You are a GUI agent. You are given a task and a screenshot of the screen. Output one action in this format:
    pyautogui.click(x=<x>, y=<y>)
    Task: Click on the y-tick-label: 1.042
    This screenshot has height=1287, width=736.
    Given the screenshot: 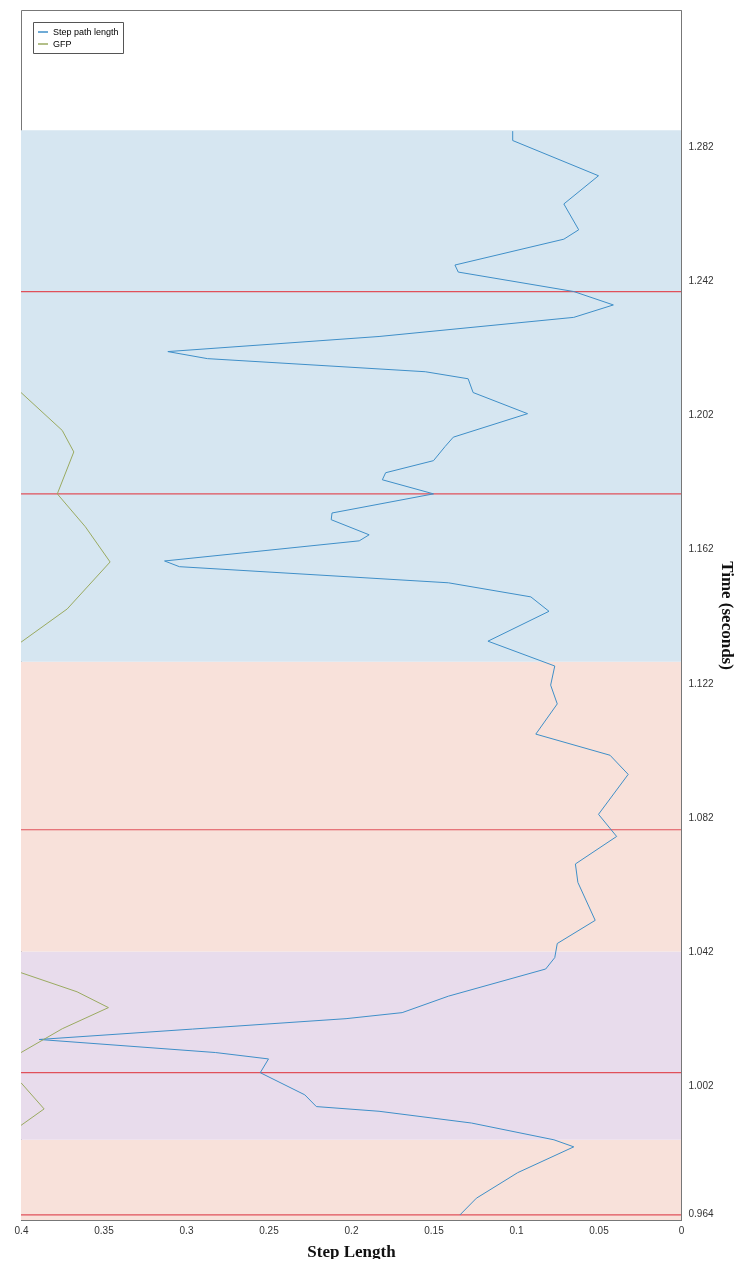 What is the action you would take?
    pyautogui.click(x=701, y=952)
    